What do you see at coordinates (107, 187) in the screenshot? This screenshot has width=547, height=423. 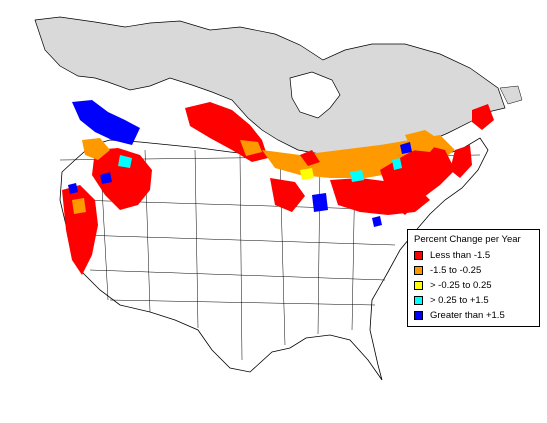 I see `pacific-northwest-cluster` at bounding box center [107, 187].